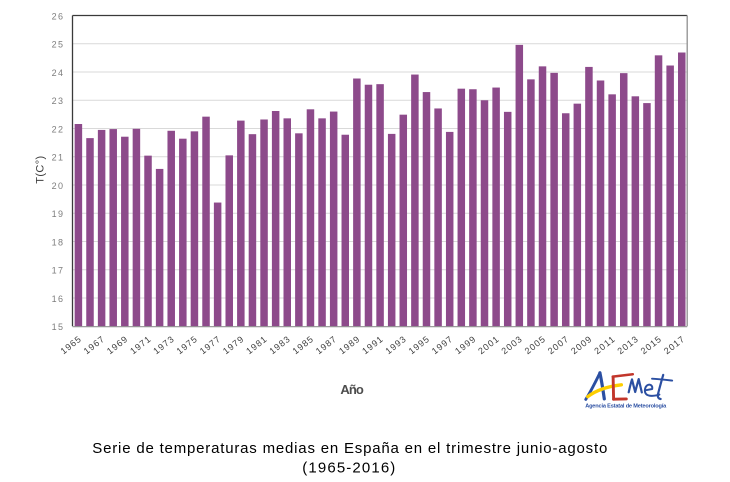 The image size is (730, 482). Describe the element at coordinates (57, 299) in the screenshot. I see `svg-text: 16` at that location.